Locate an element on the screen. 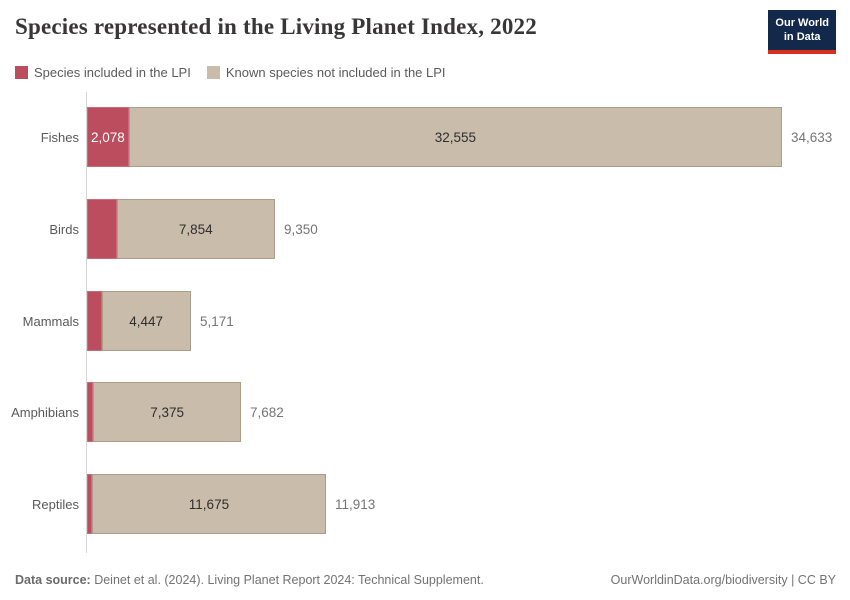  bar-segment-not-included: 7,854 is located at coordinates (196, 229).